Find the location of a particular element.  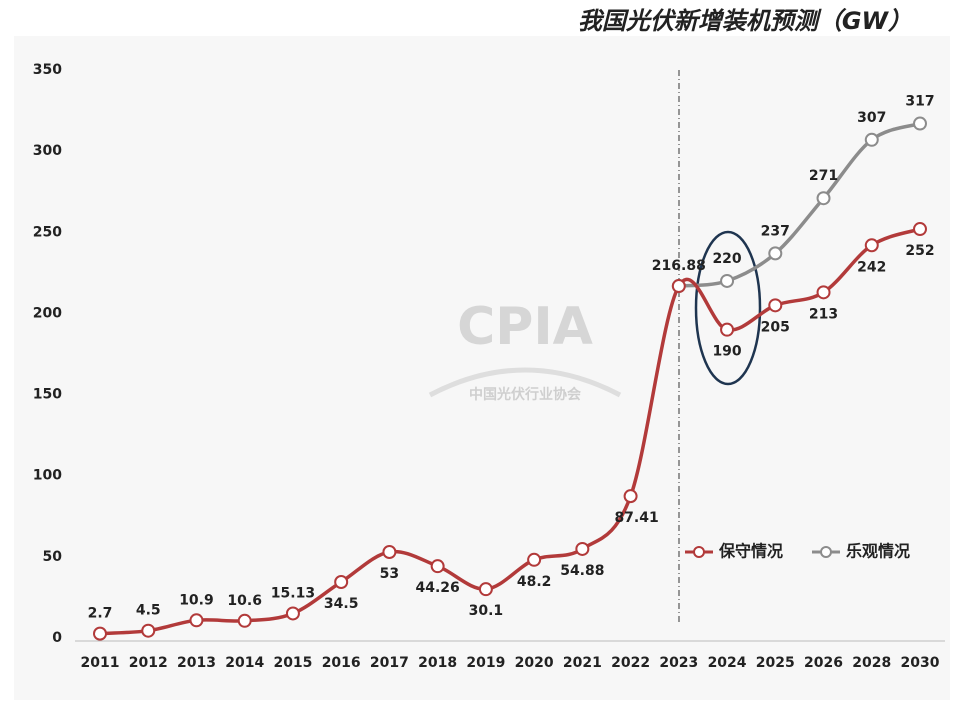

y-tick-label: 200 is located at coordinates (47, 313).